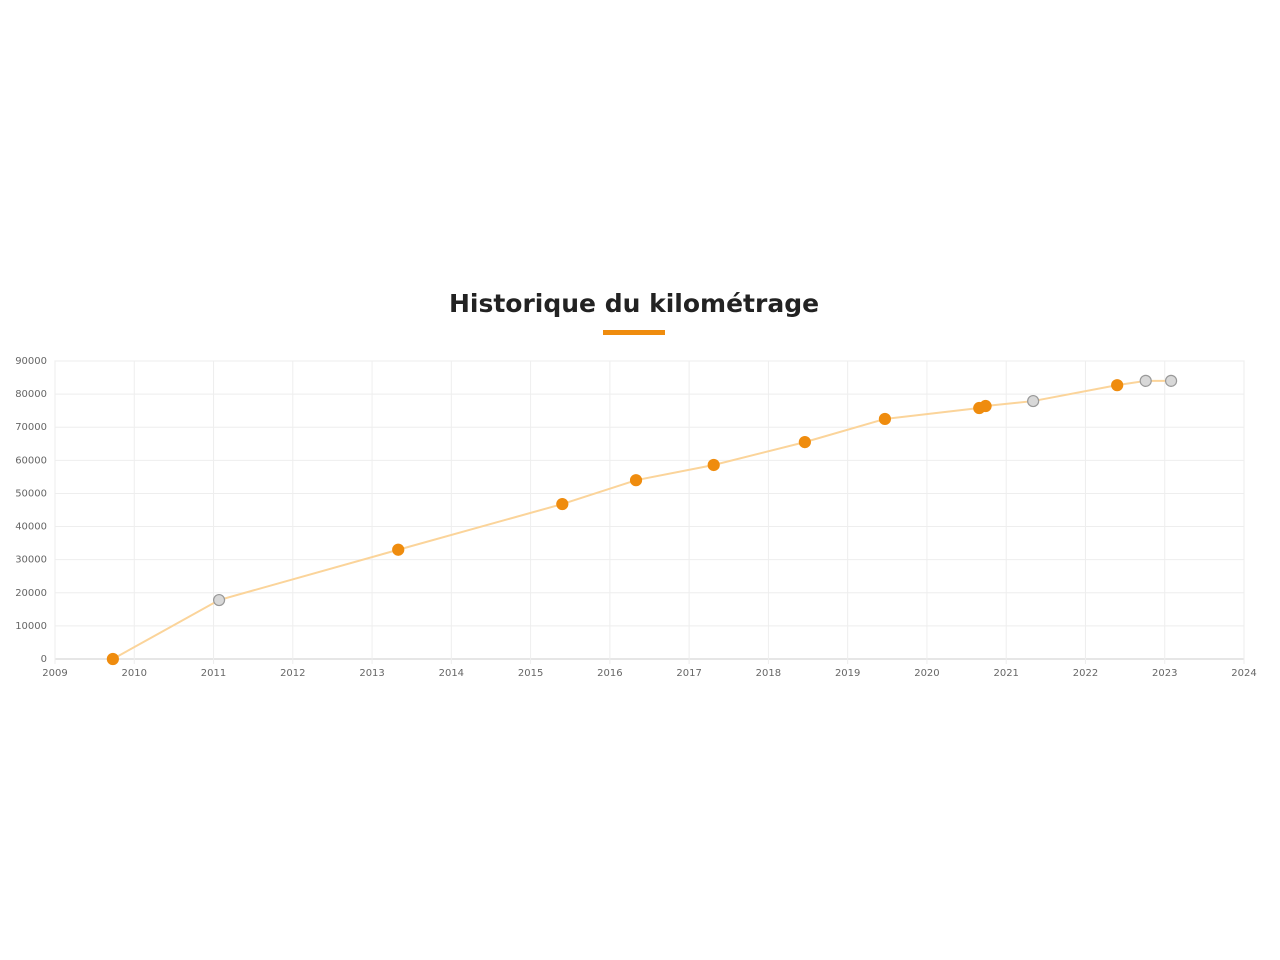 Image resolution: width=1280 pixels, height=960 pixels. I want to click on x-tick-label: 2023, so click(1164, 673).